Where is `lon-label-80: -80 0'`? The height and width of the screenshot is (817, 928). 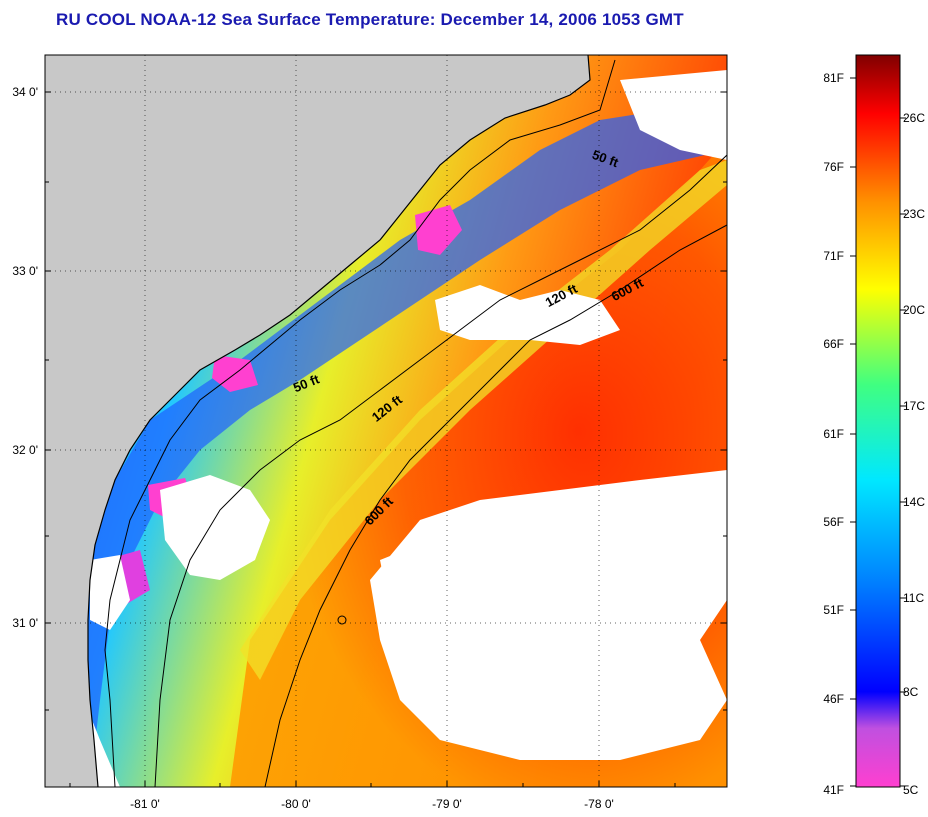
lon-label-80: -80 0' is located at coordinates (296, 804).